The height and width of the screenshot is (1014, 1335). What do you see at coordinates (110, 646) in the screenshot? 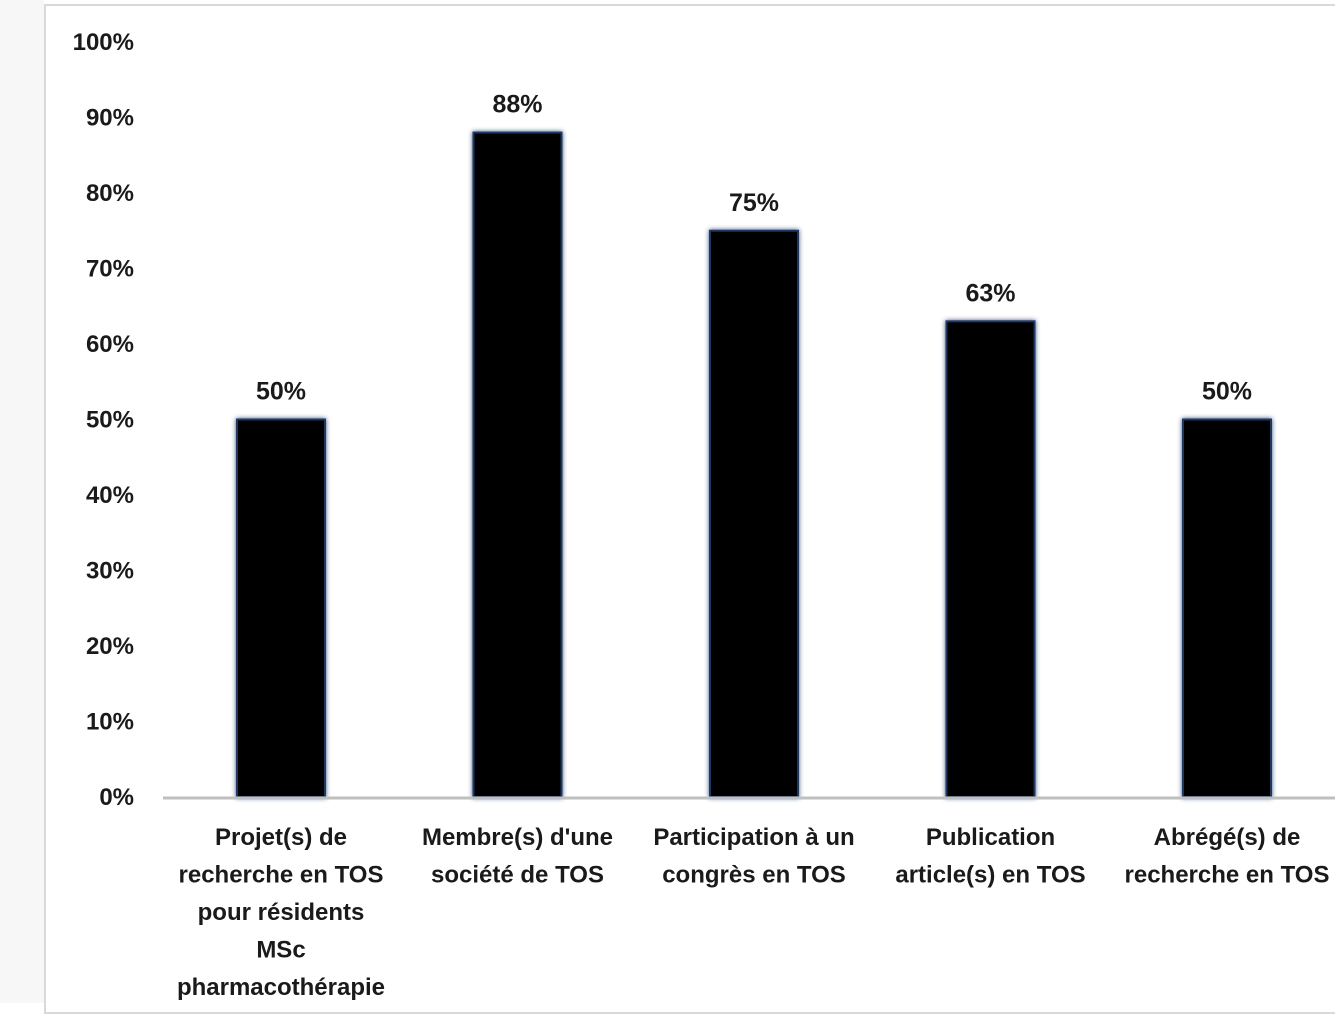
I see `y-tick-label: 20%` at bounding box center [110, 646].